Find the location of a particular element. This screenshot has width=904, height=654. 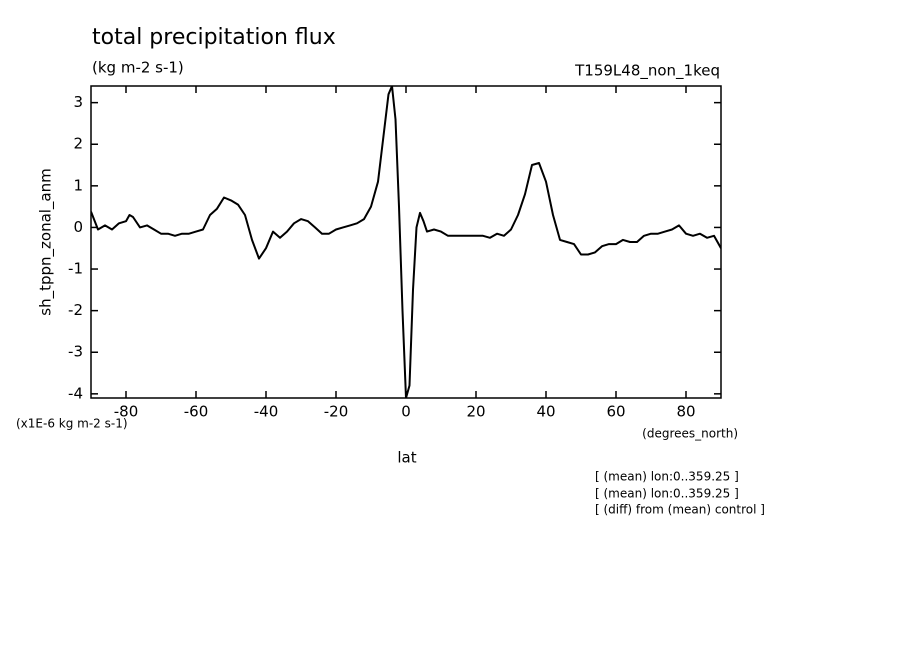

experiment-label: T159L48_non_1keq is located at coordinates (647, 71).